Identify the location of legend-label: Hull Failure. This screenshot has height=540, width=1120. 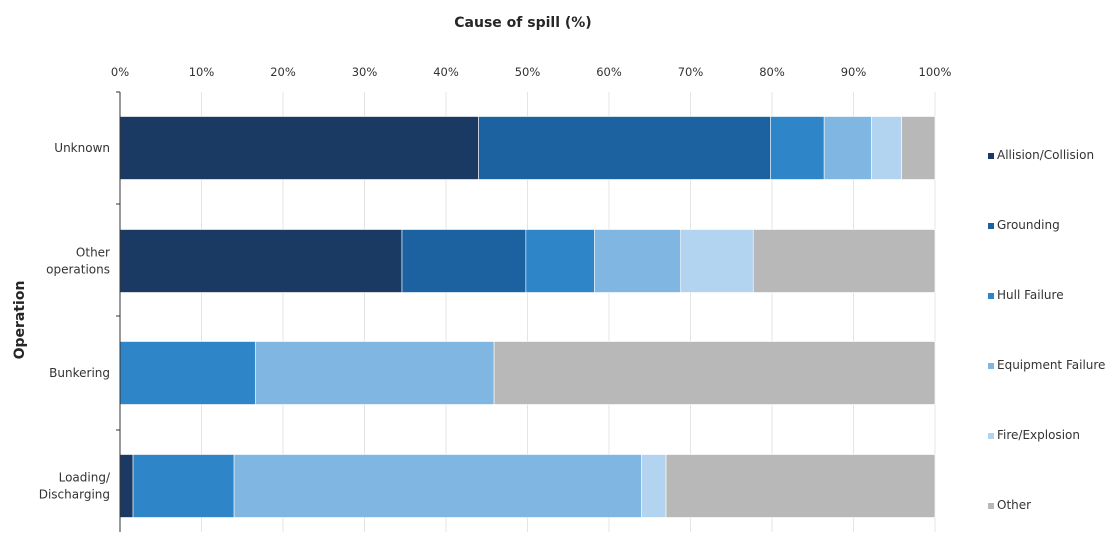
(1030, 295).